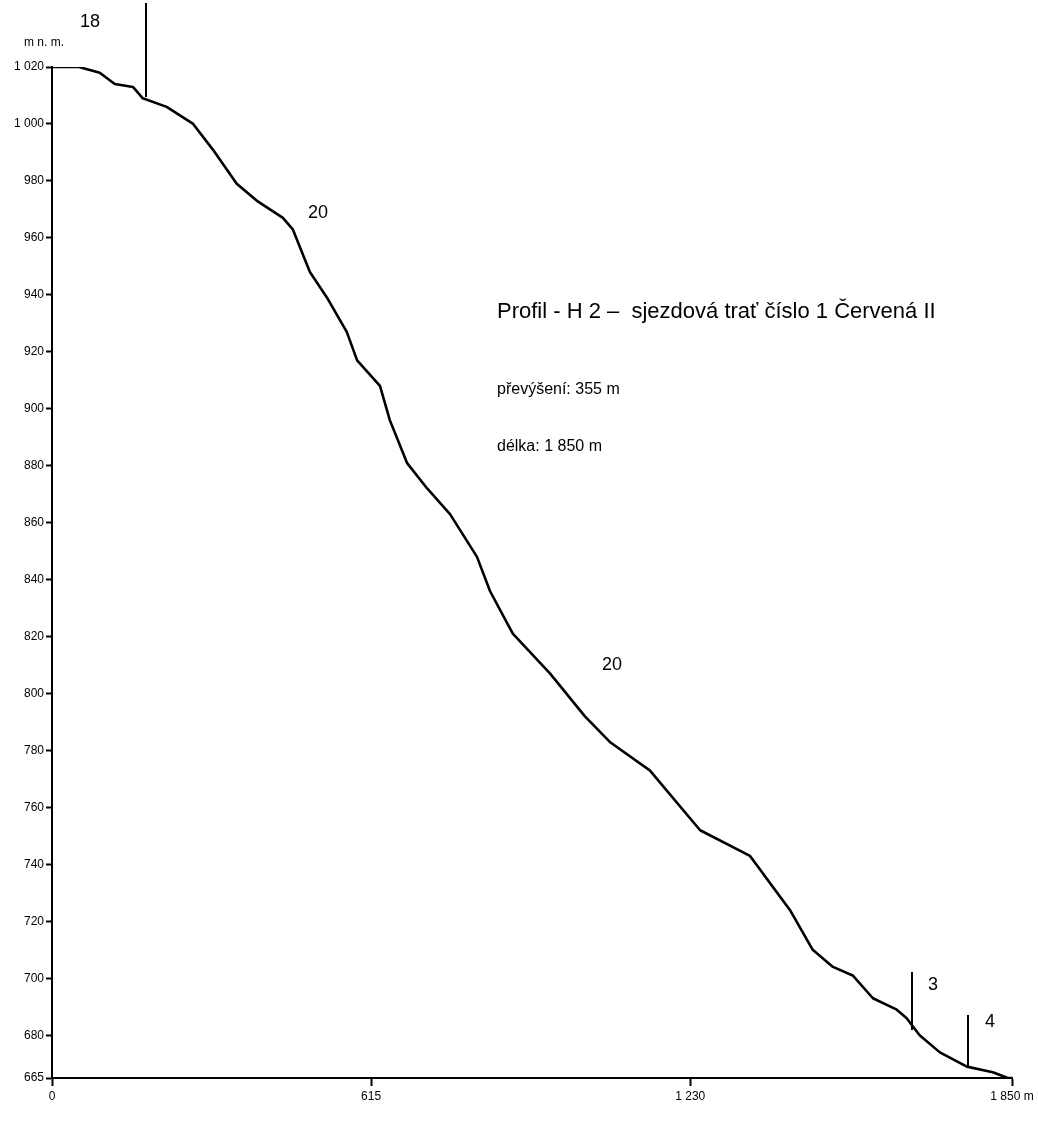 Image resolution: width=1038 pixels, height=1122 pixels. Describe the element at coordinates (716, 311) in the screenshot. I see `text: Profil - H 2 – sjezdová trať číslo 1 Červená II` at that location.